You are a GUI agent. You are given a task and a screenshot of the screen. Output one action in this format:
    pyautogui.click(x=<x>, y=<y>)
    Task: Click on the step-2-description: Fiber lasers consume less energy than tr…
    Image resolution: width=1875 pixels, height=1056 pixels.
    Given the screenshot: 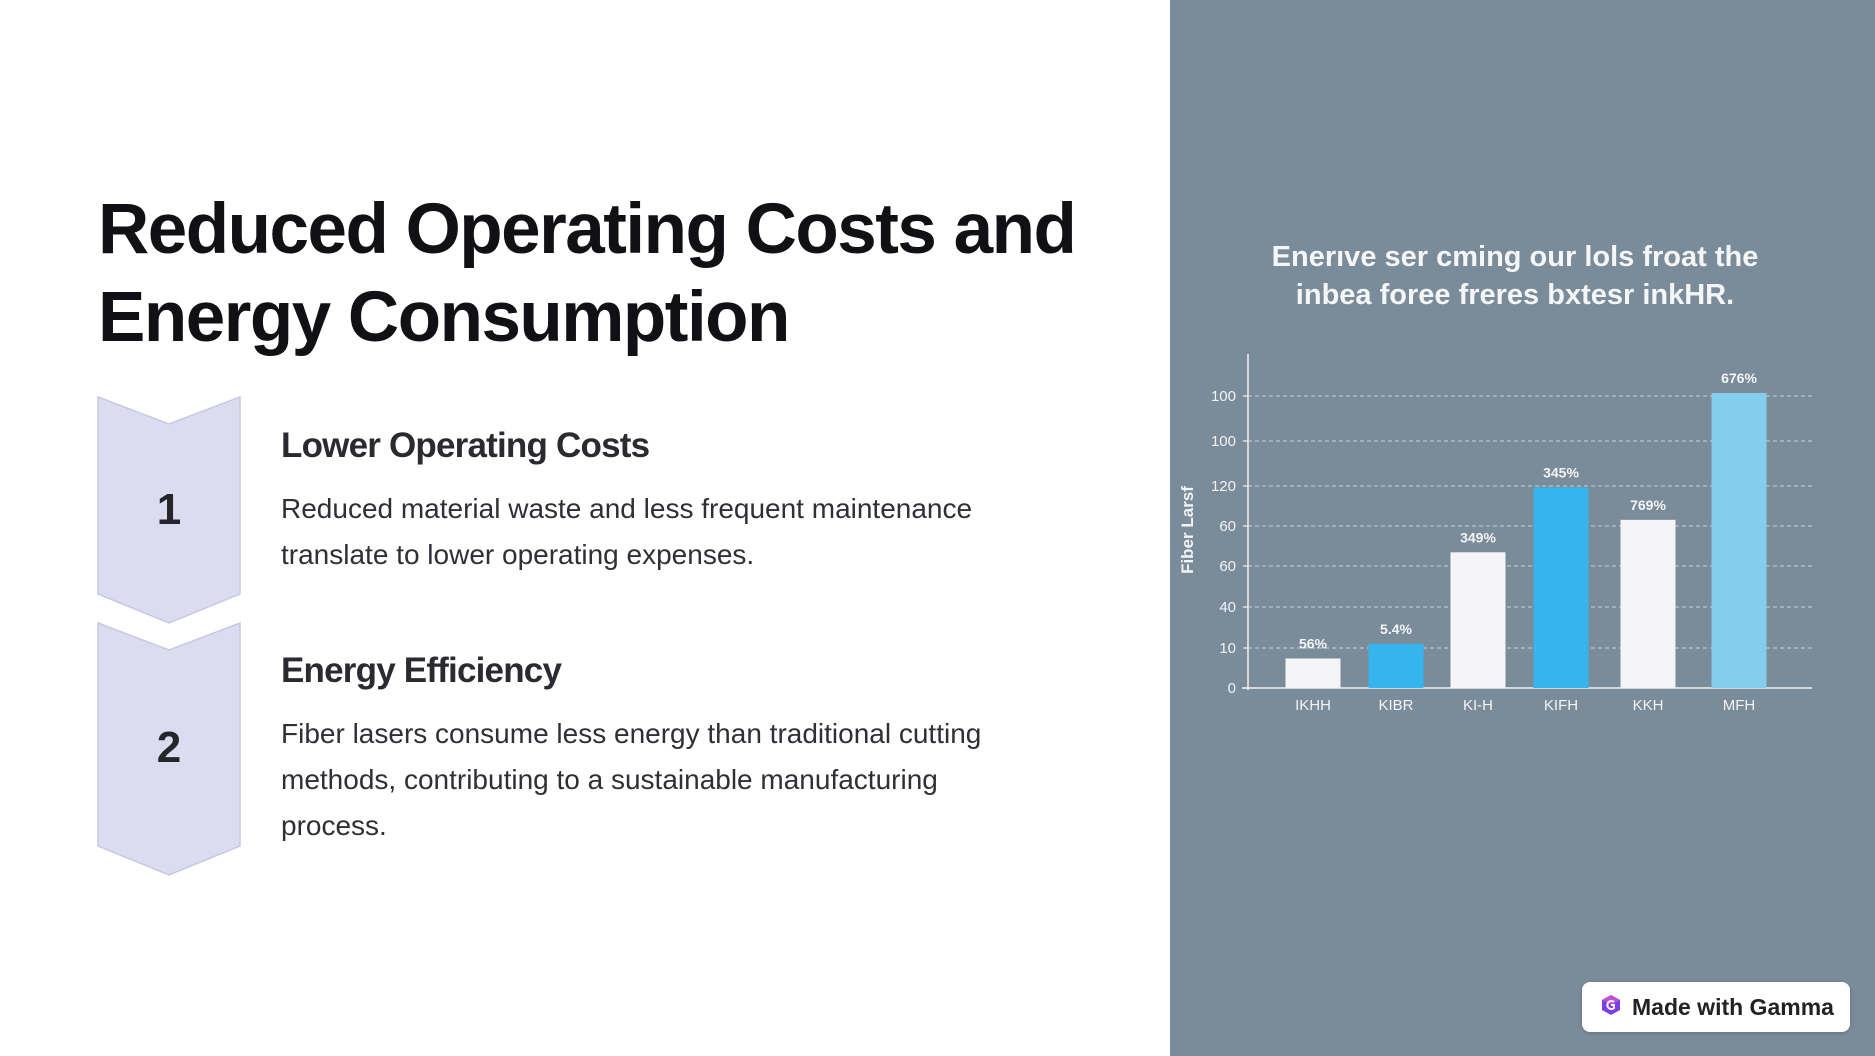 What is the action you would take?
    pyautogui.click(x=631, y=779)
    